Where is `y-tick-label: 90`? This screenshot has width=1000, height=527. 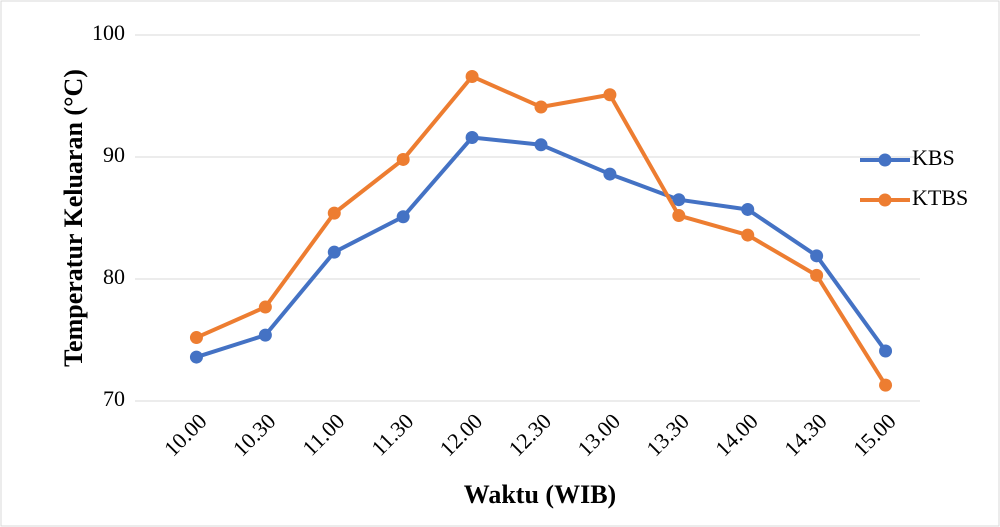 y-tick-label: 90 is located at coordinates (114, 154).